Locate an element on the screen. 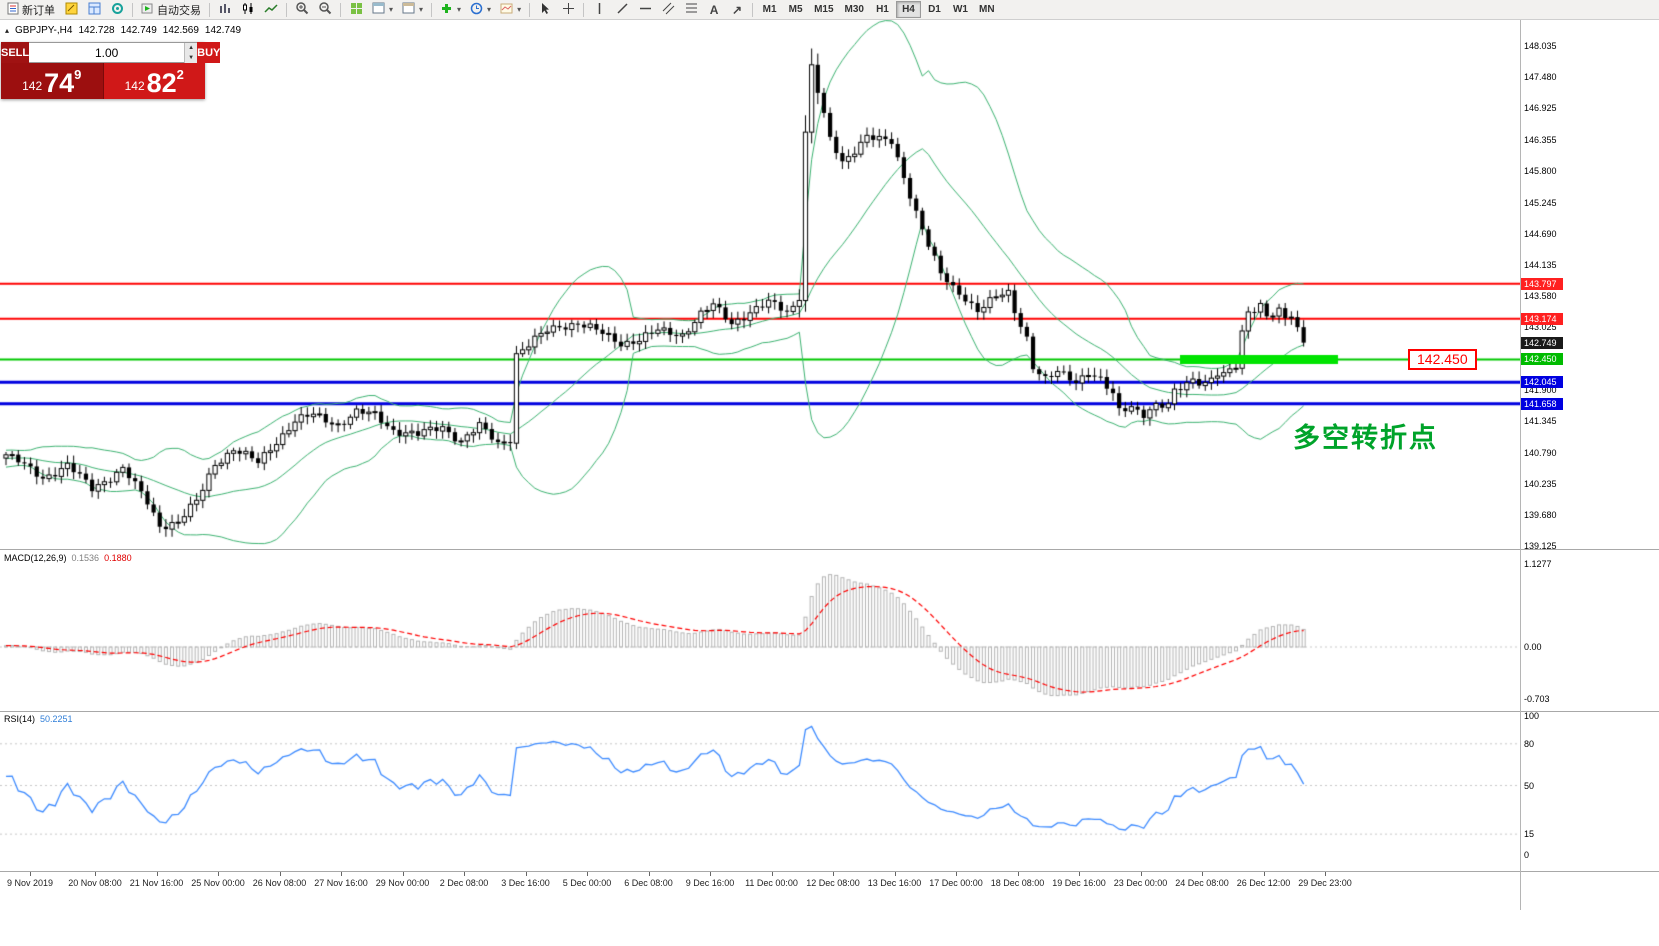  price-level-label: 142.450 is located at coordinates (1442, 360).